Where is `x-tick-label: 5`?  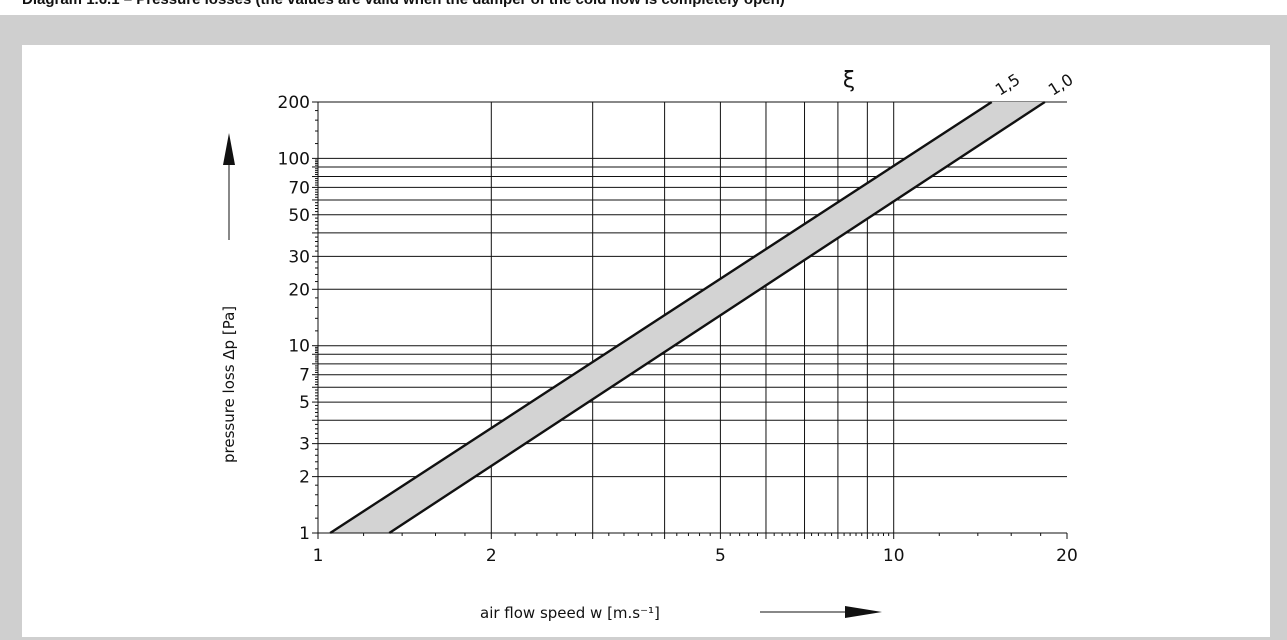
x-tick-label: 5 is located at coordinates (720, 556).